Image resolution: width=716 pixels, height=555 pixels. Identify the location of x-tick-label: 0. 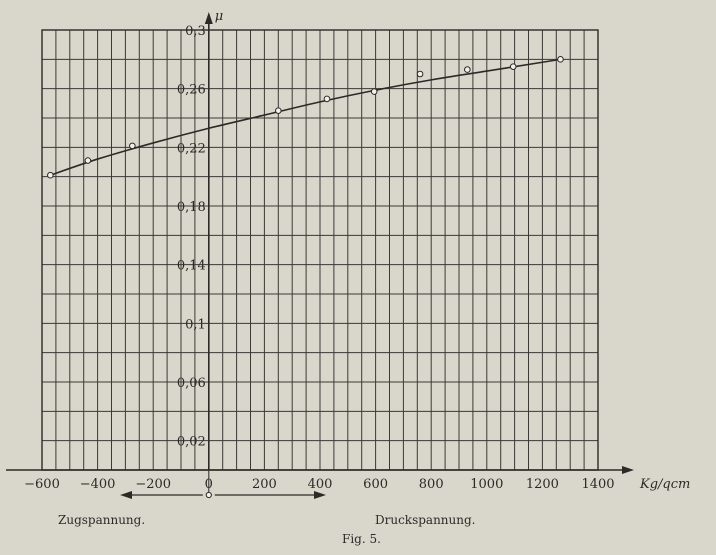
(209, 484).